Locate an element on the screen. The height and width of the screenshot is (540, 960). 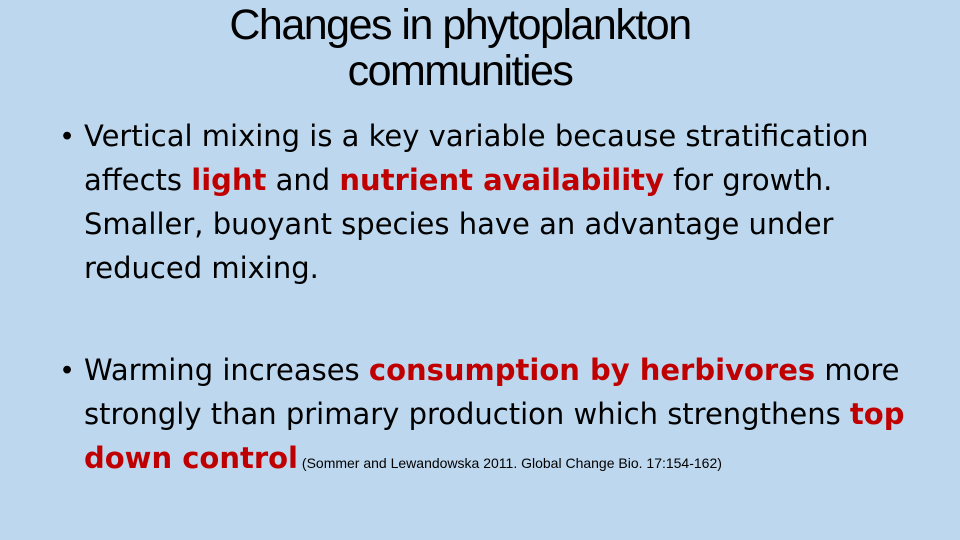
title-line-2: communities is located at coordinates (460, 71).